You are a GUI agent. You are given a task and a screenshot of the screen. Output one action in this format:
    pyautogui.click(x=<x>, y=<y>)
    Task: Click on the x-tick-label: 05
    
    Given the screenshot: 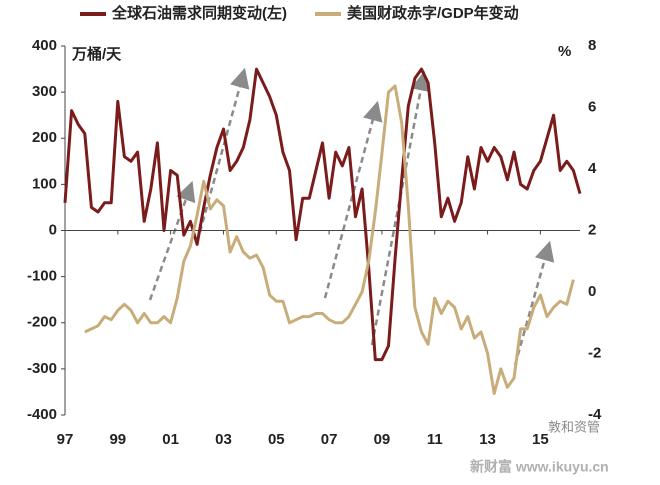 What is the action you would take?
    pyautogui.click(x=276, y=439)
    